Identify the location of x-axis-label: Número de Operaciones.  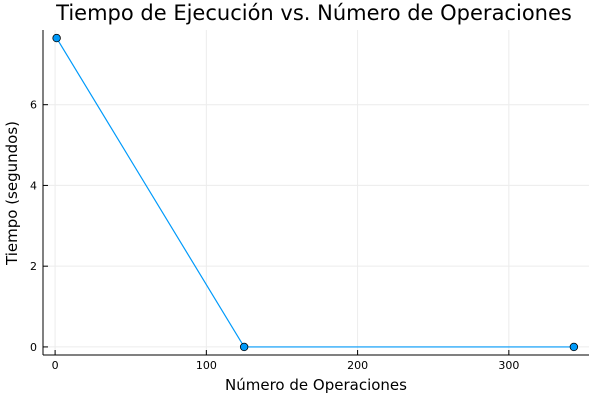
(316, 385).